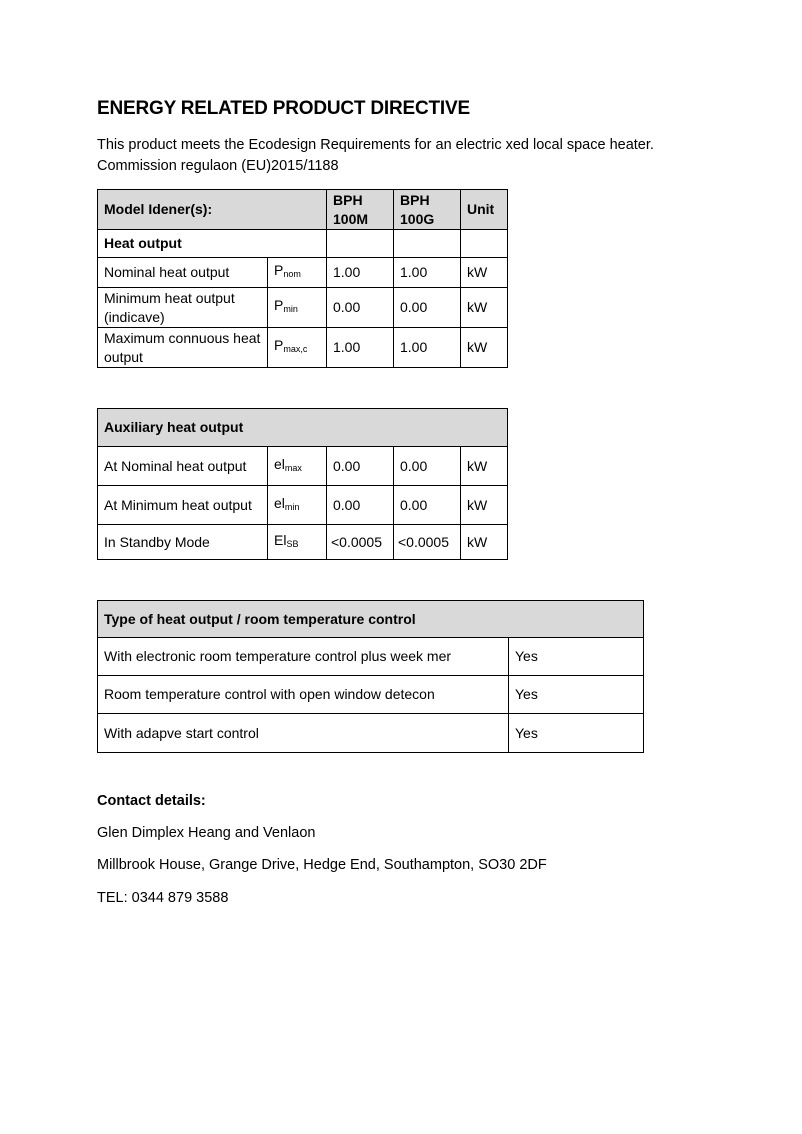 The width and height of the screenshot is (802, 1134). Describe the element at coordinates (218, 166) in the screenshot. I see `intro-line: Commission regulaon (EU)2015/1188` at that location.